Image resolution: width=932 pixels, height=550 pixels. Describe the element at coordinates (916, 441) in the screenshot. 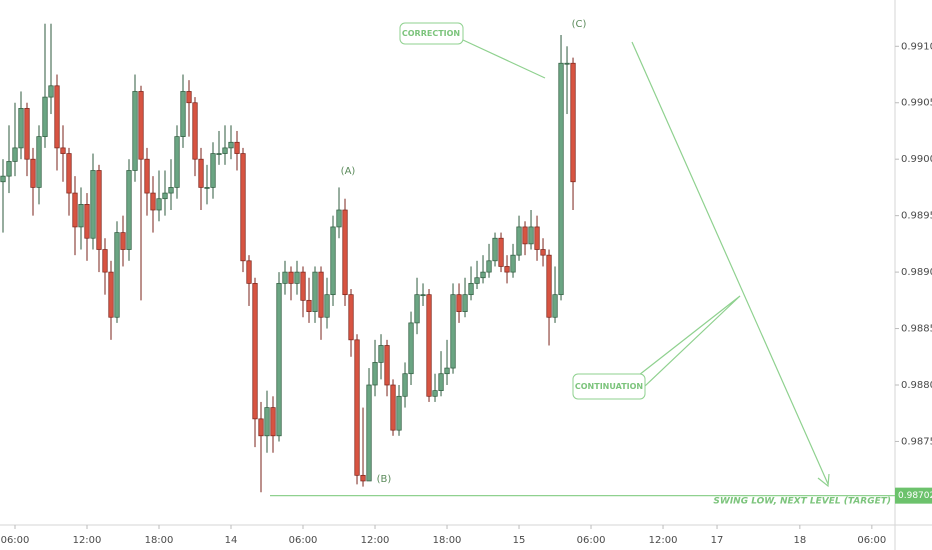

I see `y-tick-label: 0.98750` at that location.